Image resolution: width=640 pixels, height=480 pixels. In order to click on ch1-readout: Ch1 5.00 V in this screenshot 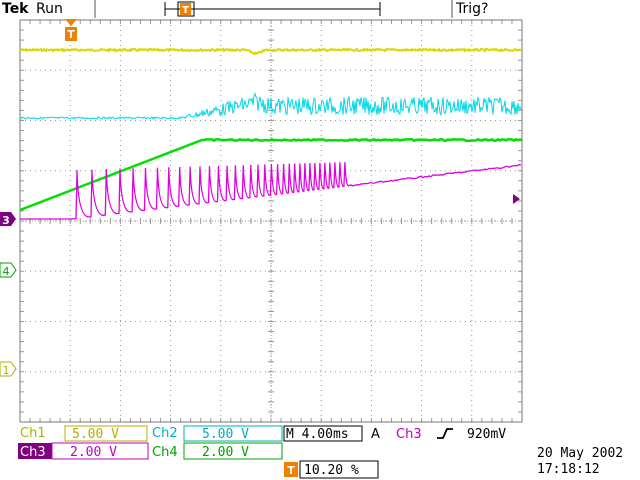, I will do `click(84, 433)`.